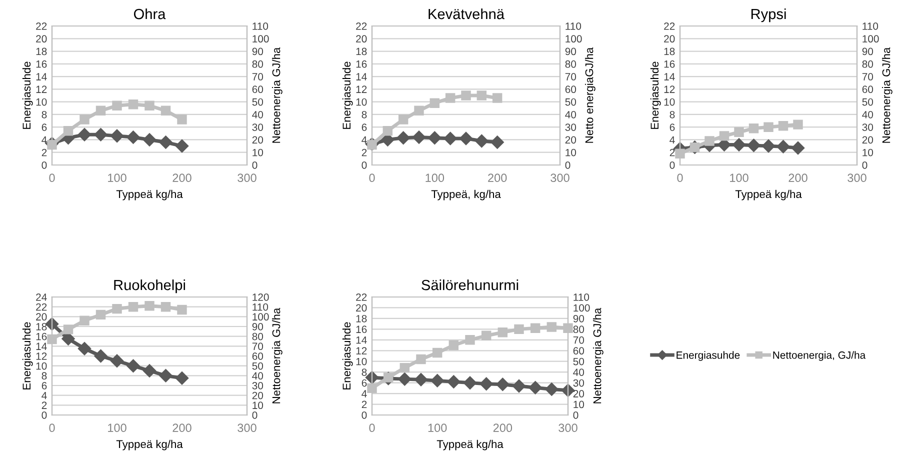  Describe the element at coordinates (768, 15) in the screenshot. I see `chart-title: Rypsi` at that location.